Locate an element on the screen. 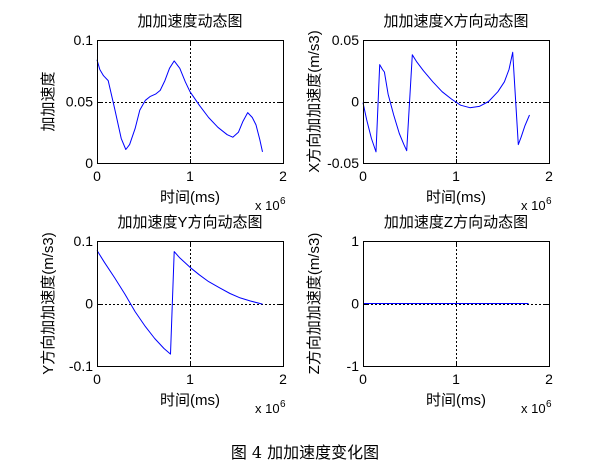  y-tick-label: -1 is located at coordinates (353, 366).